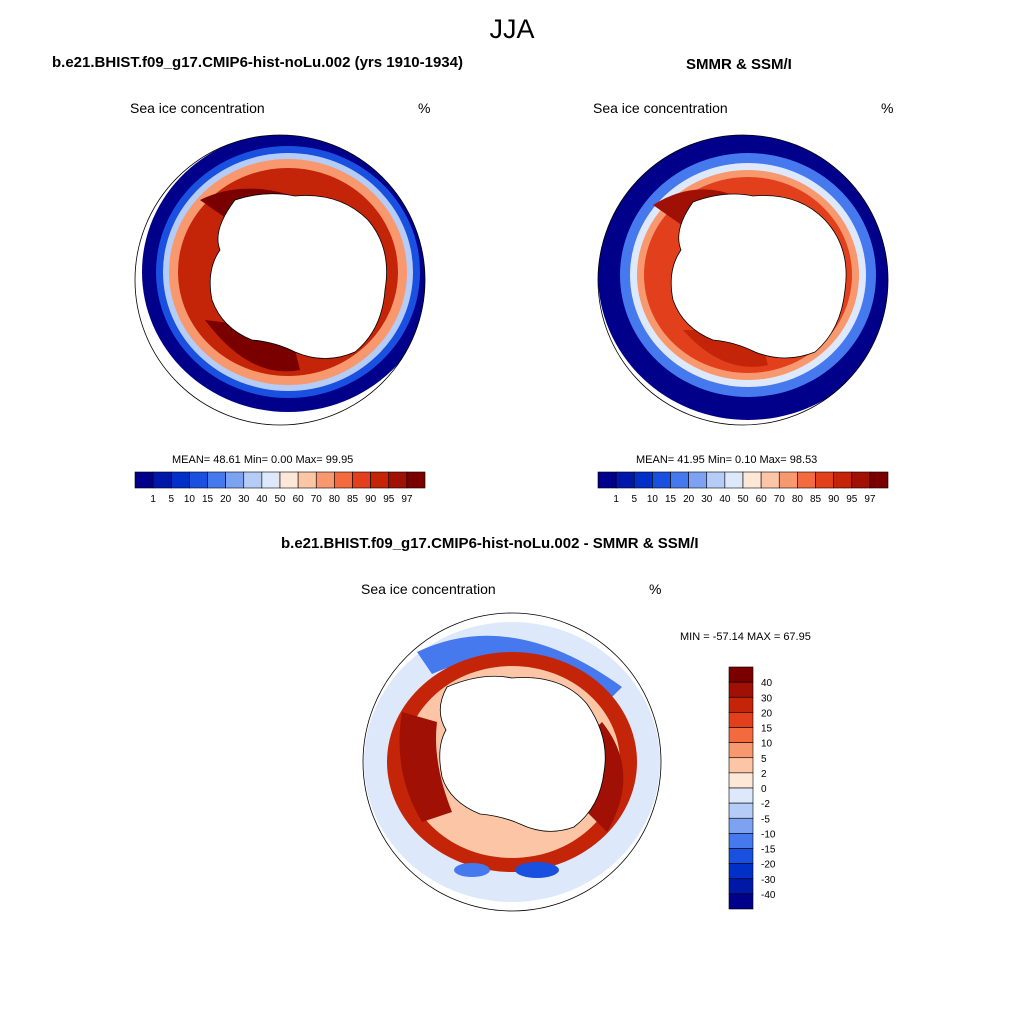 Image resolution: width=1024 pixels, height=1024 pixels. I want to click on panel2-title: SMMR & SSM/I, so click(739, 64).